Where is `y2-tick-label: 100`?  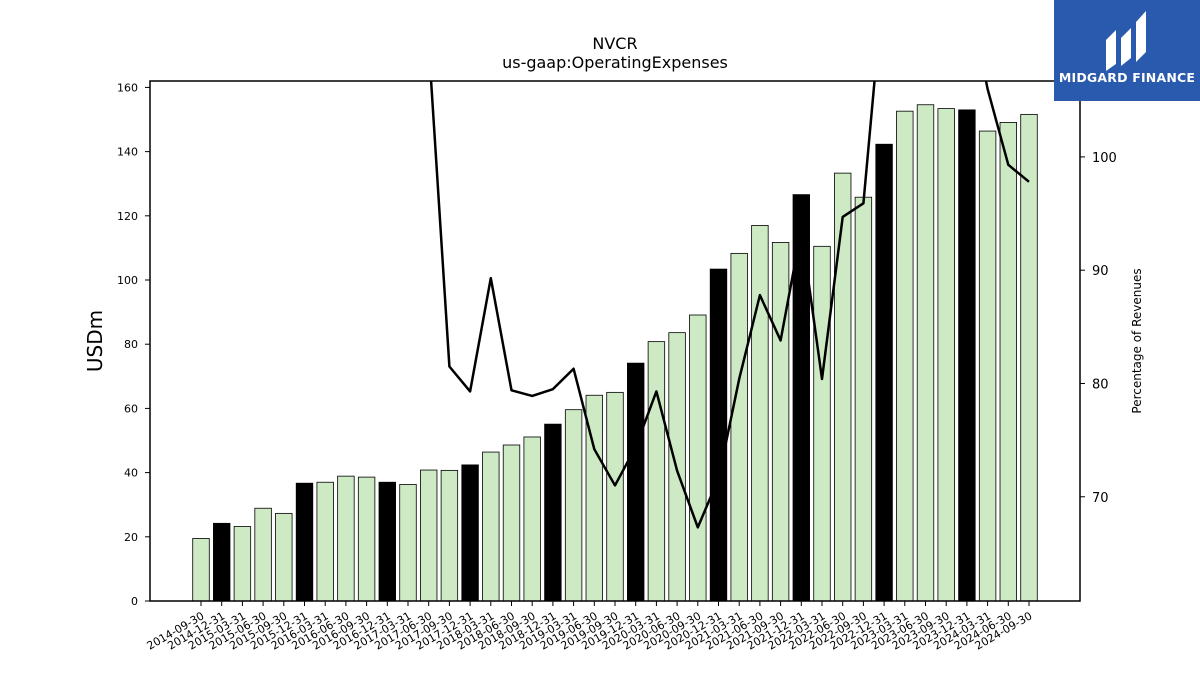 y2-tick-label: 100 is located at coordinates (1104, 158).